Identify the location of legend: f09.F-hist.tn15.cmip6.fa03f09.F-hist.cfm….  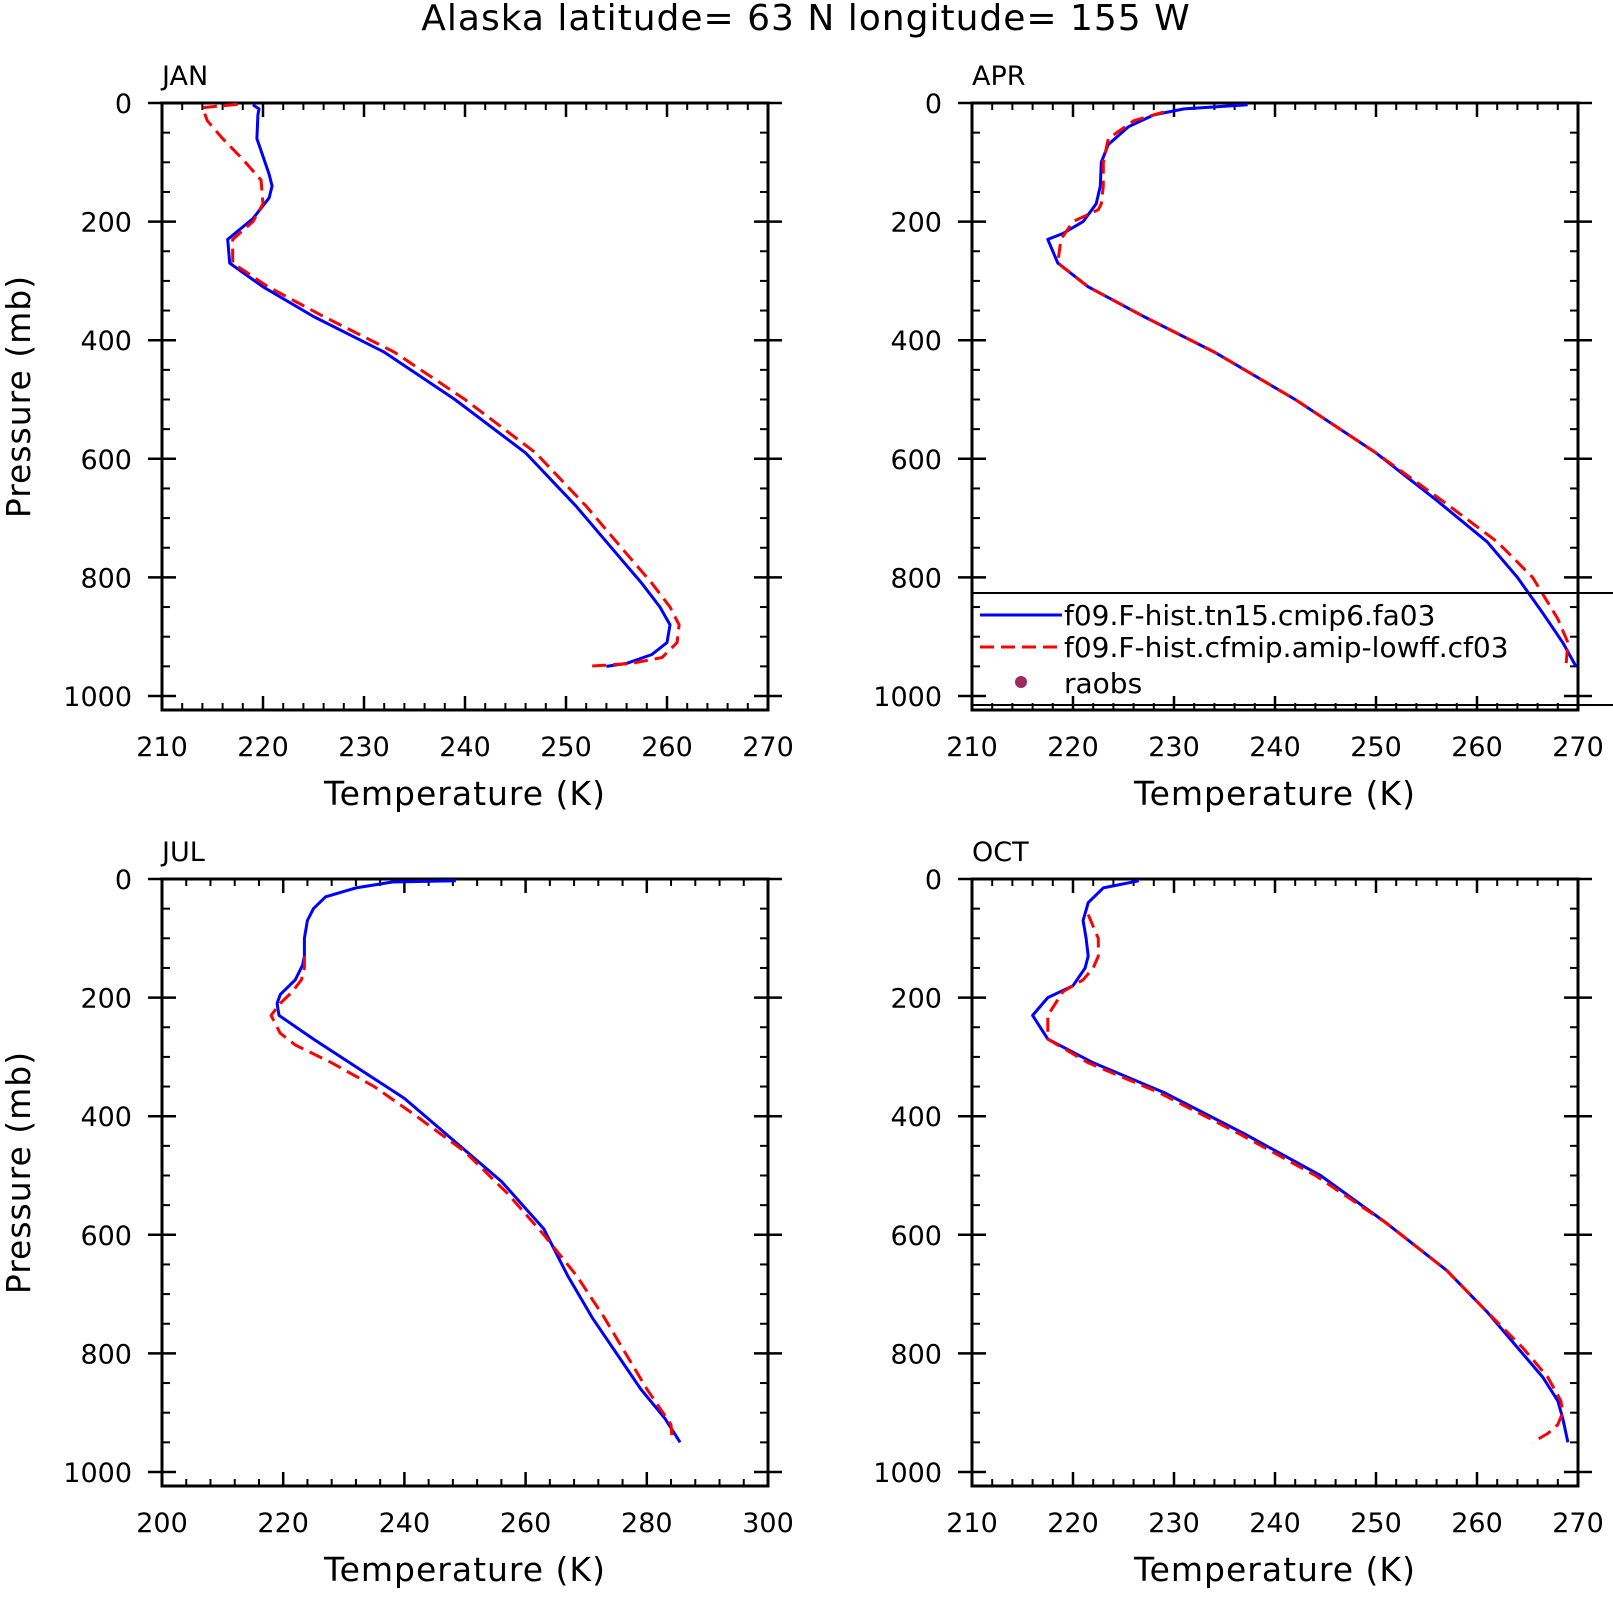
(1292, 649).